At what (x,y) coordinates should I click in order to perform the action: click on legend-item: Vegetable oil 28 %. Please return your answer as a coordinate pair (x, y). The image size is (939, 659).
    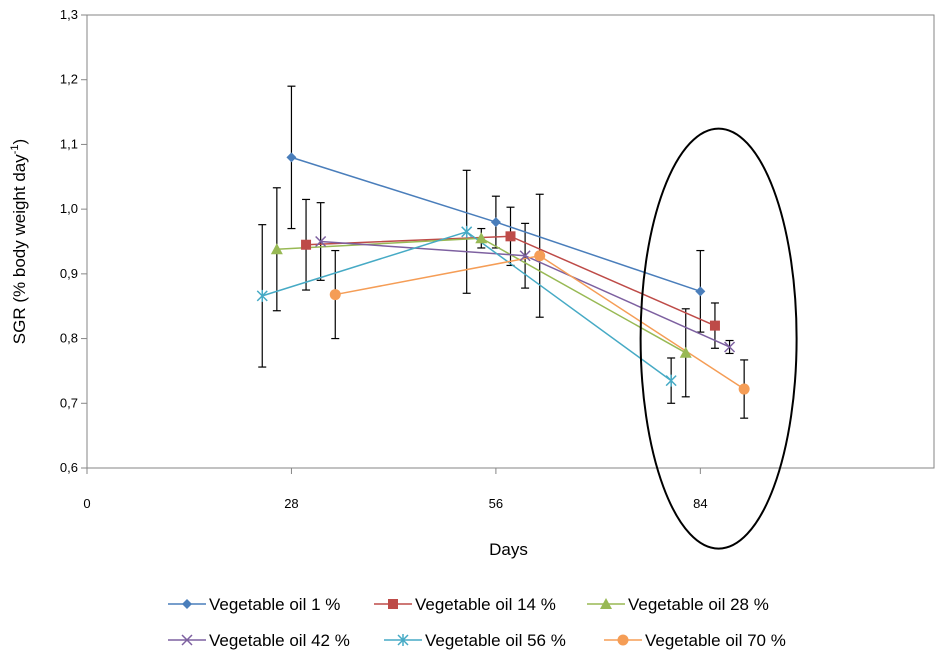
    Looking at the image, I should click on (678, 604).